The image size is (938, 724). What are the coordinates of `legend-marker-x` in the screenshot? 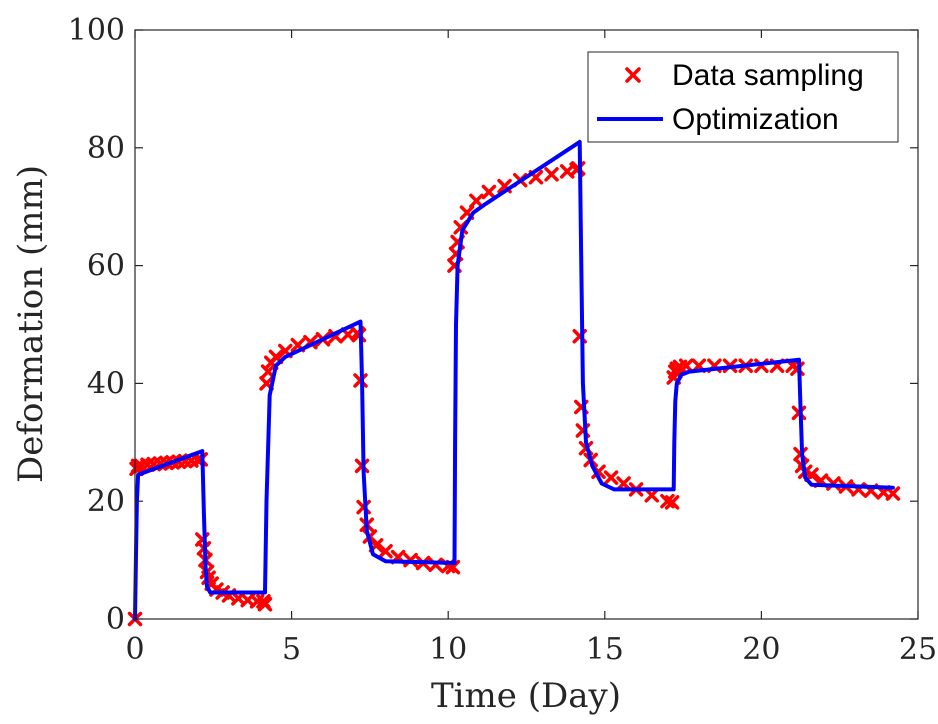 It's located at (633, 75).